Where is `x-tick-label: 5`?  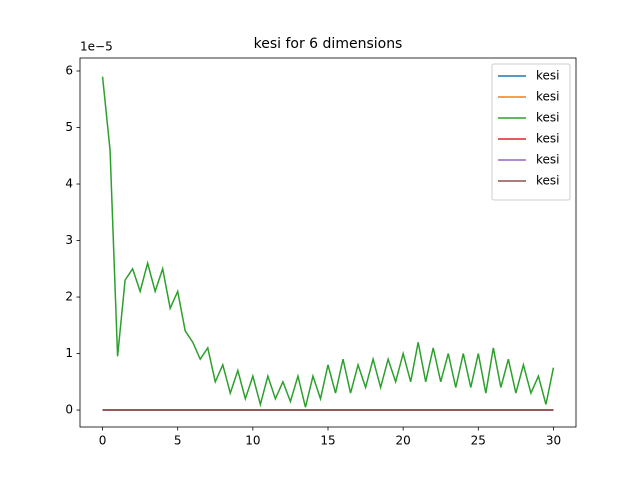
x-tick-label: 5 is located at coordinates (178, 441).